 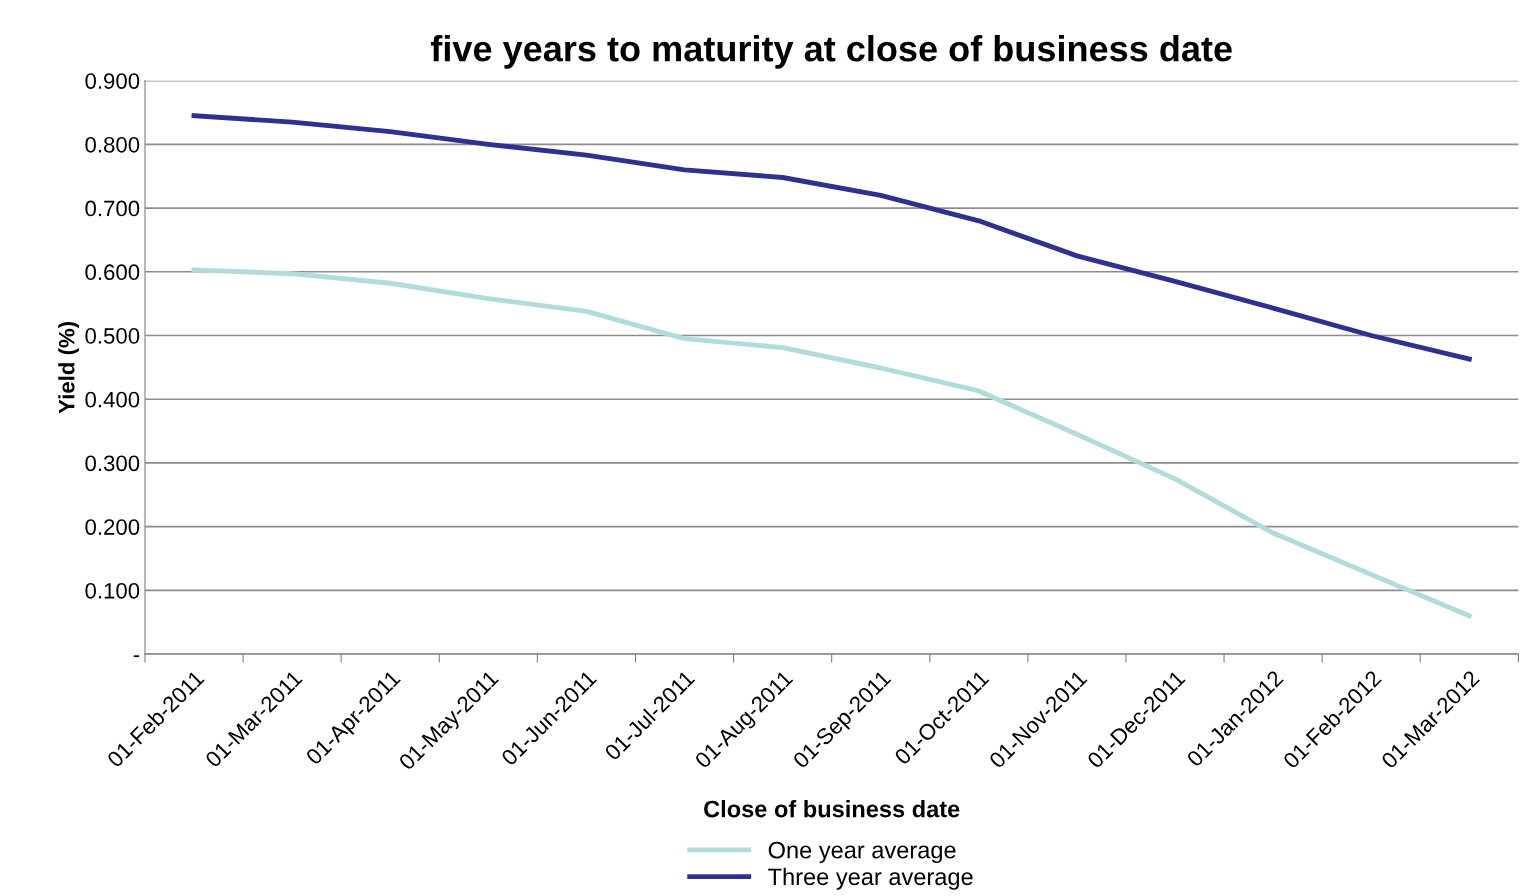 What do you see at coordinates (832, 809) in the screenshot?
I see `x-axis-title: Close of business date` at bounding box center [832, 809].